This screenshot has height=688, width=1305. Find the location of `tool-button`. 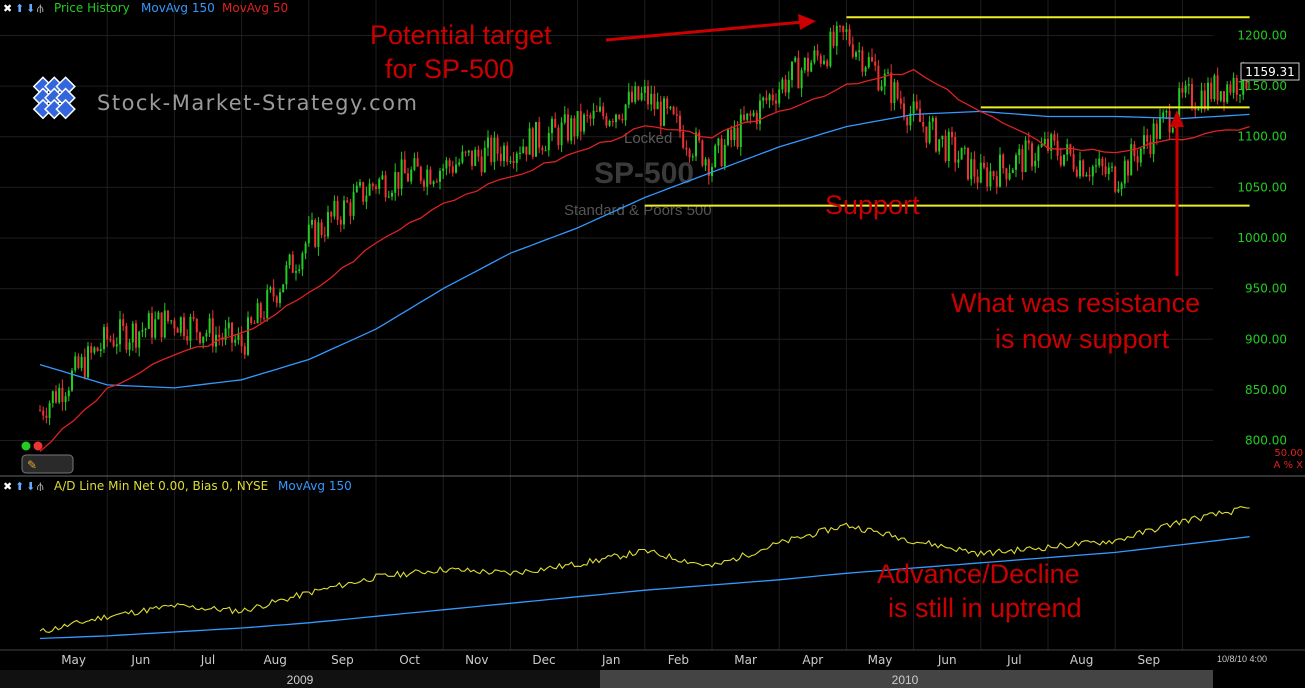

tool-button is located at coordinates (47, 464).